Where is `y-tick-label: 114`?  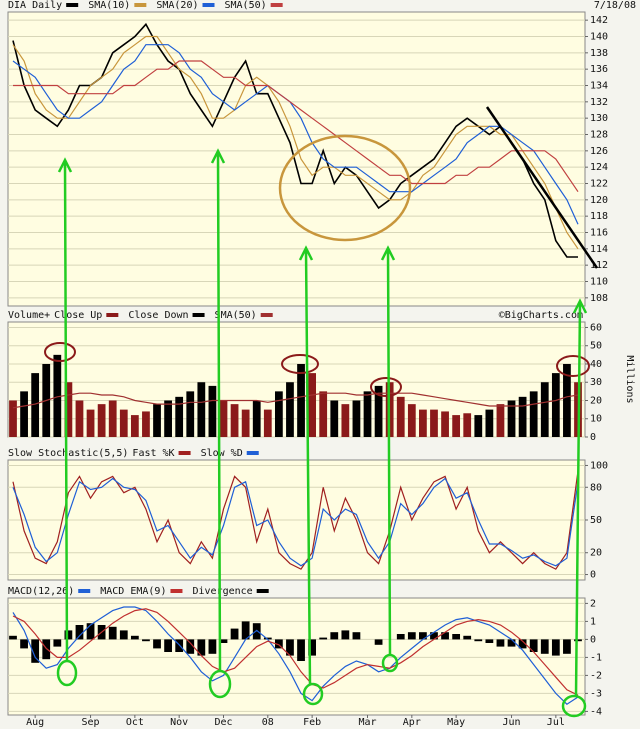
y-tick-label: 114 is located at coordinates (599, 249).